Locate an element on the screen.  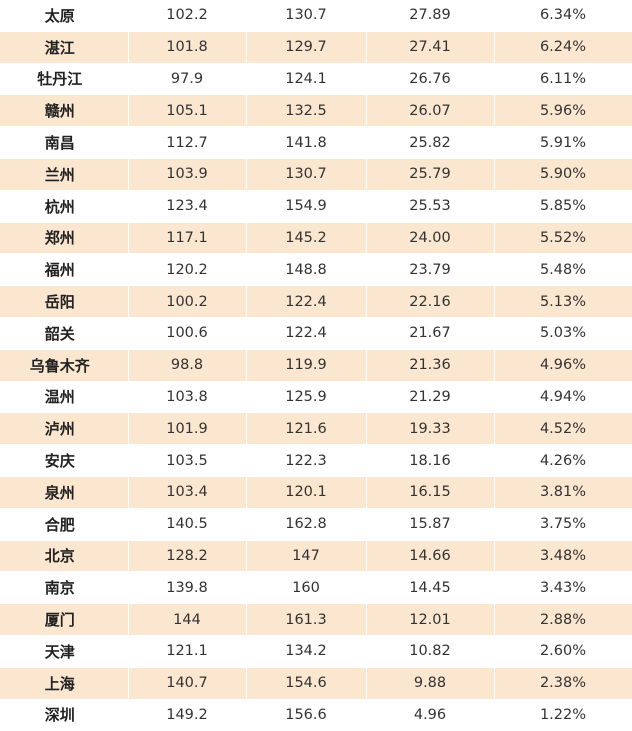
city-name-cell: 泸州 is located at coordinates (64, 429).